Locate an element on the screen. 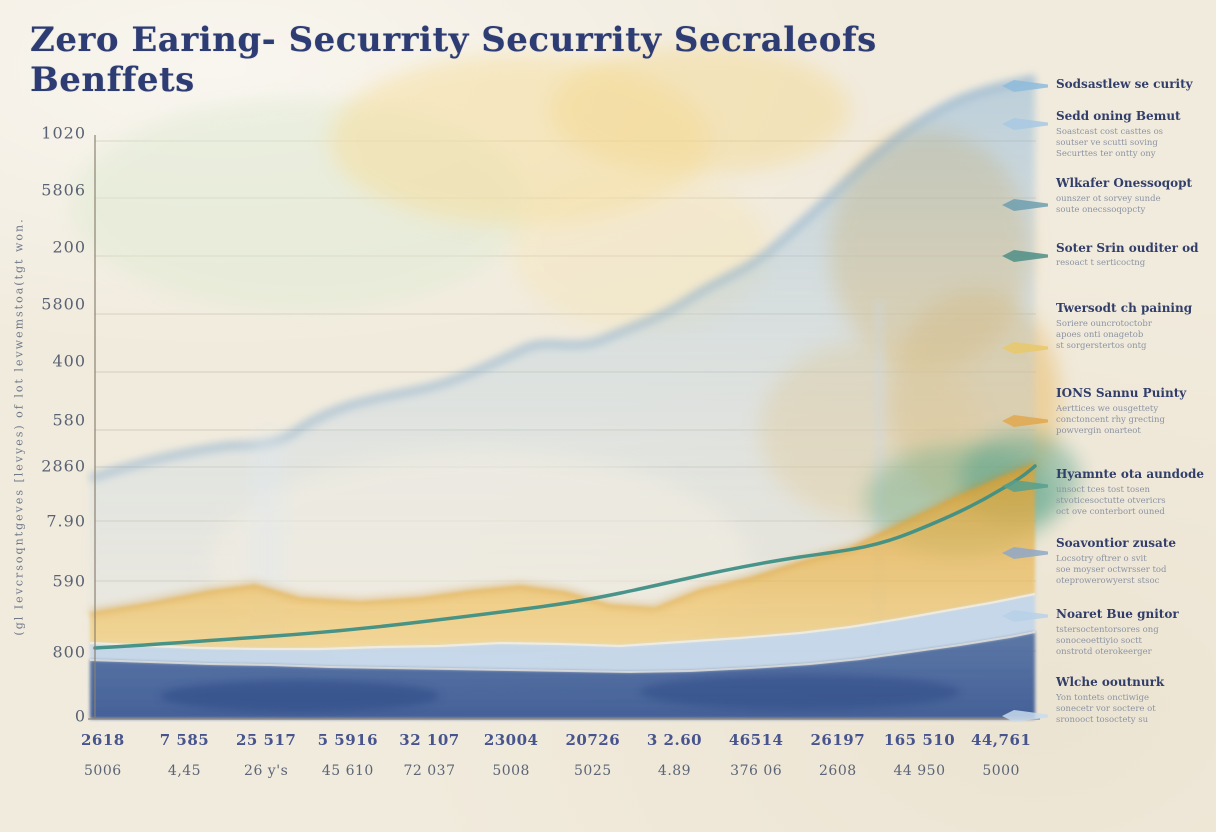  legend-entry-heading: IONS Sannu Puinty is located at coordinates (1121, 393).